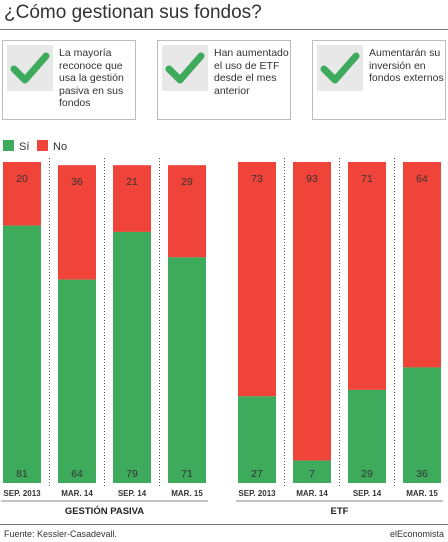 Image resolution: width=448 pixels, height=542 pixels. What do you see at coordinates (77, 182) in the screenshot?
I see `data-label-no: 36` at bounding box center [77, 182].